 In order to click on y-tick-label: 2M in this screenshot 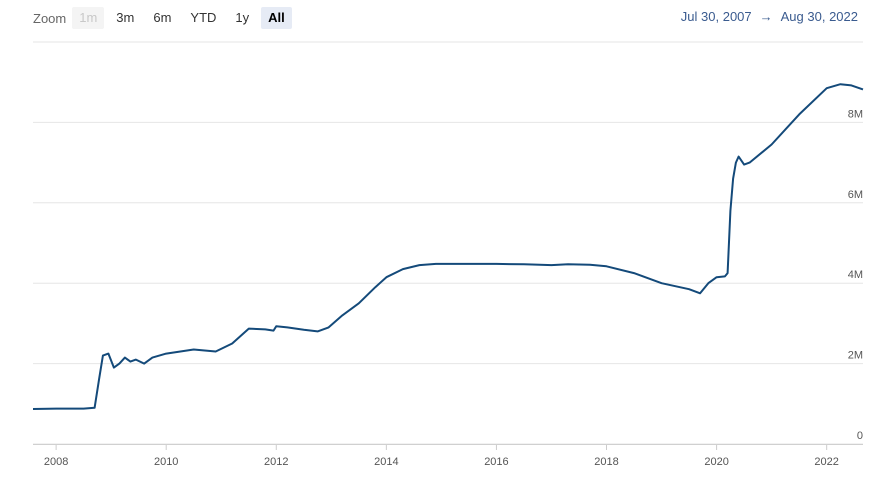, I will do `click(855, 356)`.